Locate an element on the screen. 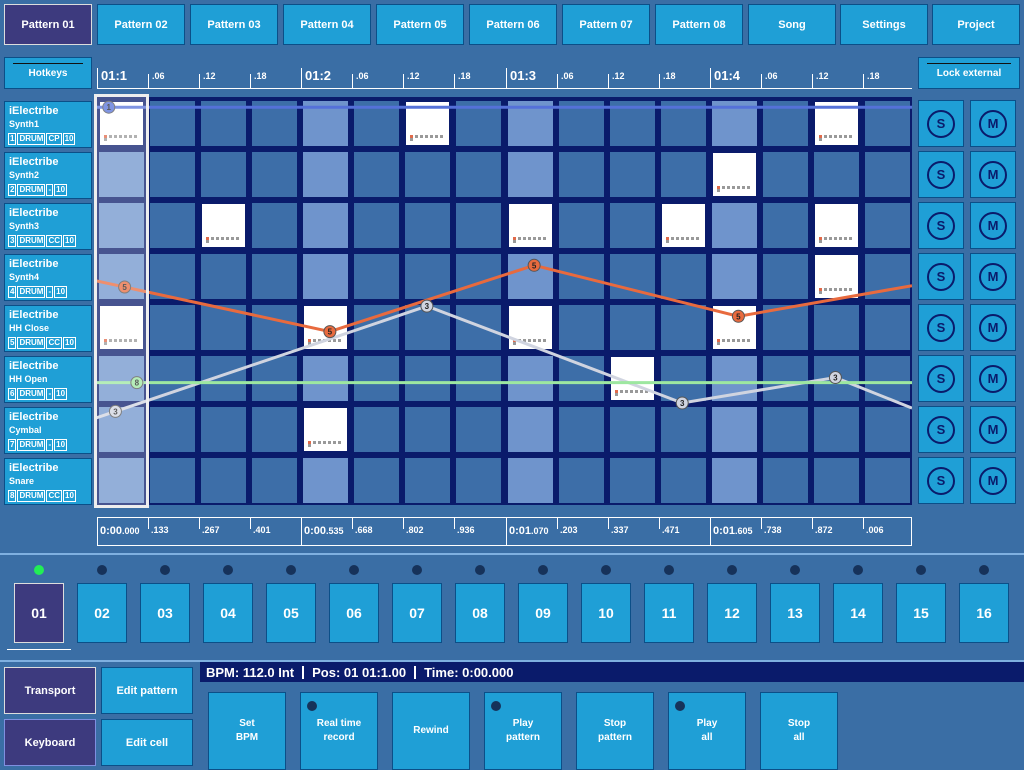 The width and height of the screenshot is (1024, 770). pattern-button-05: 05 is located at coordinates (291, 613).